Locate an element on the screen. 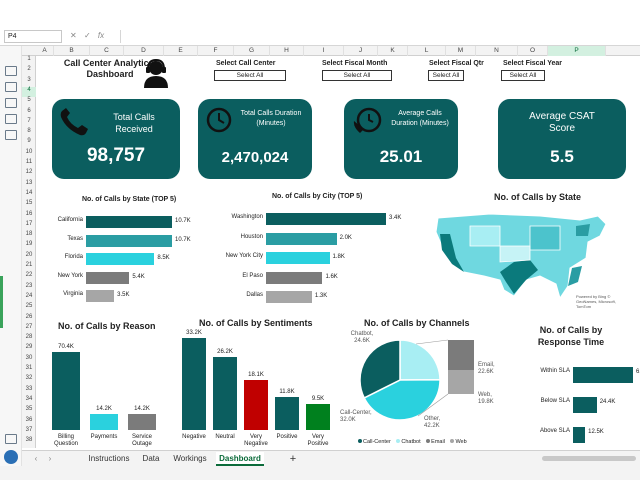 This screenshot has width=640, height=480. column-header: N is located at coordinates (497, 51).